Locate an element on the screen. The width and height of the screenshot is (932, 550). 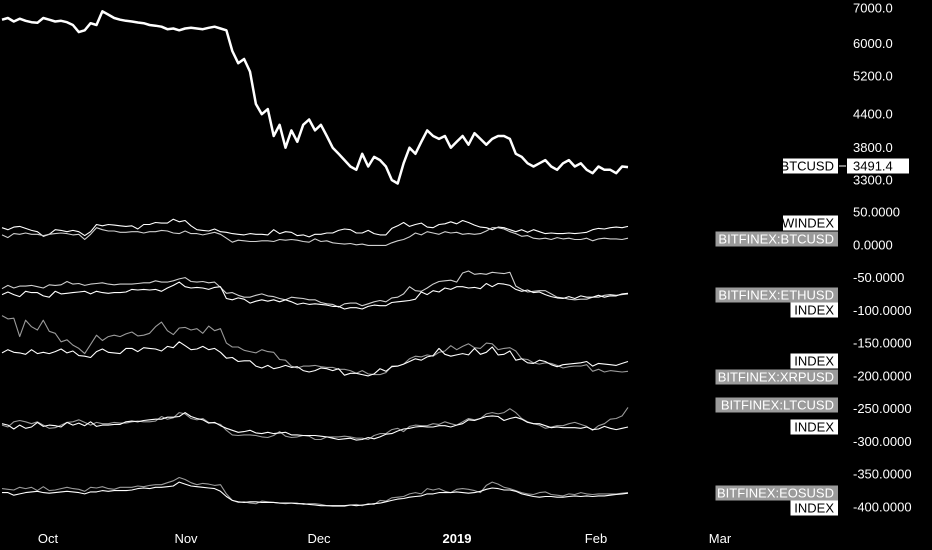
series-label-text: BITFINEX:ETHUSD is located at coordinates (776, 295).